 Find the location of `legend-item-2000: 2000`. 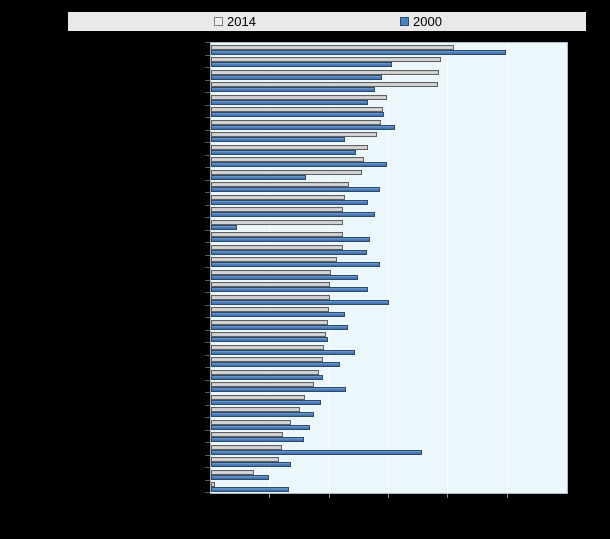

legend-item-2000: 2000 is located at coordinates (421, 21).